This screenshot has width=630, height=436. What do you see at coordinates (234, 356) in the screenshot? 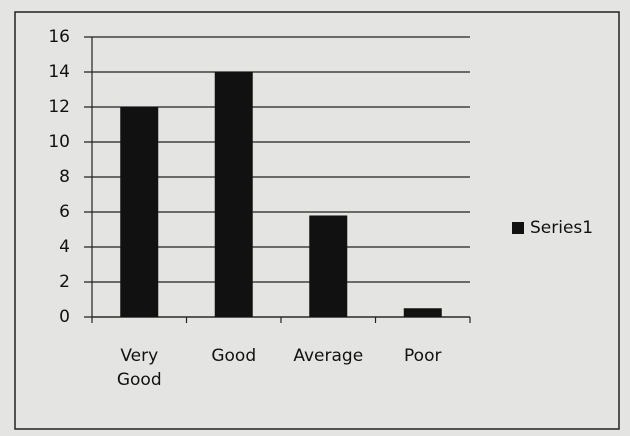
I see `x-tick-label: Good` at bounding box center [234, 356].